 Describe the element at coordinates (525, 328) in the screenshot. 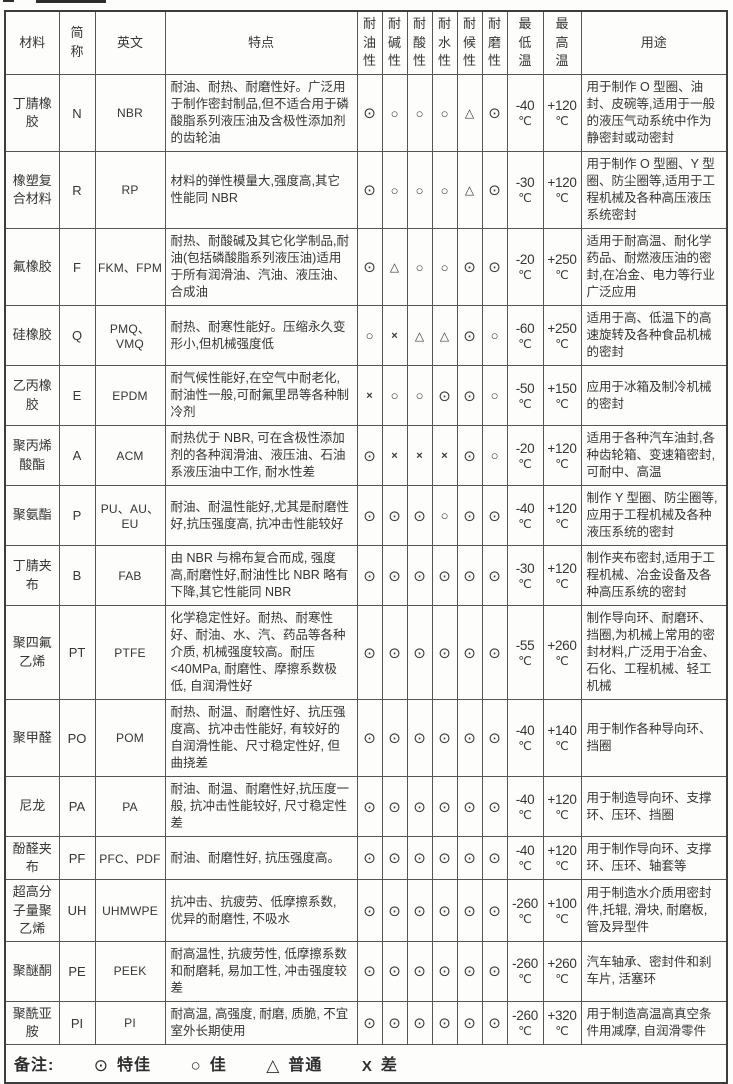

I see `min-temp-value: -60` at that location.